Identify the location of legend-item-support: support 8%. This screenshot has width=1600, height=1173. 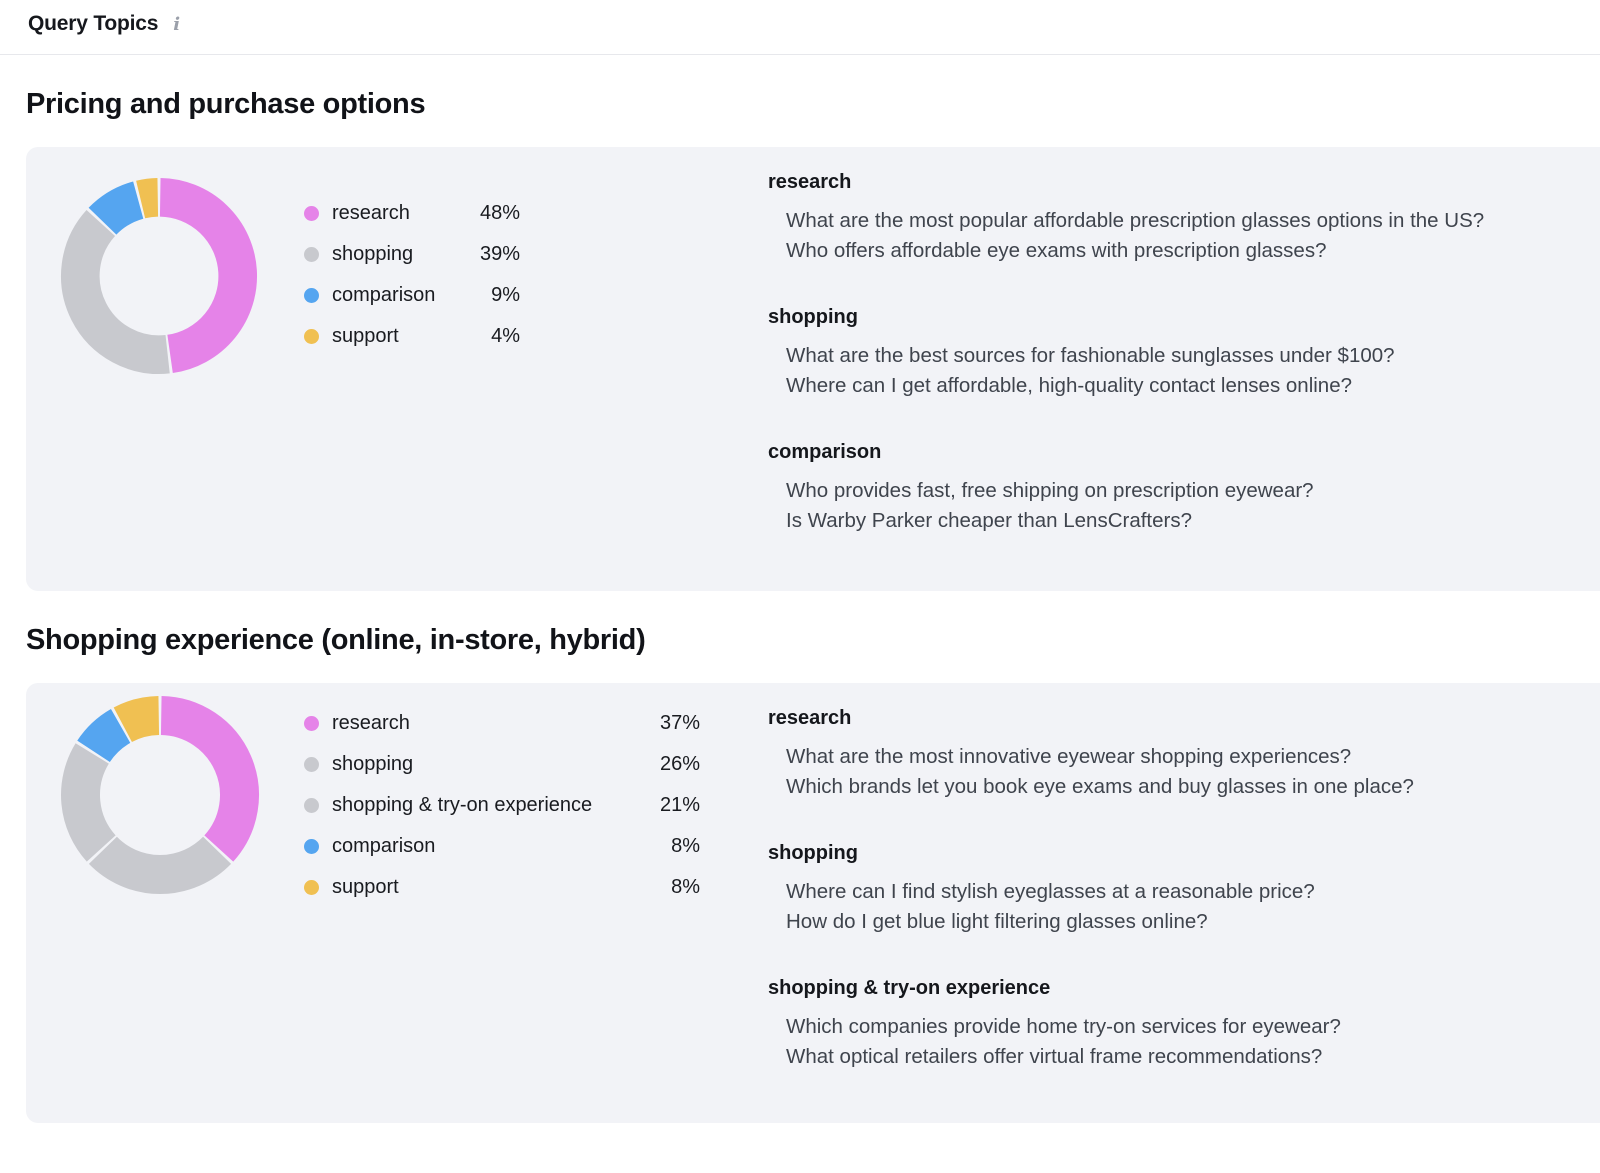
(502, 887).